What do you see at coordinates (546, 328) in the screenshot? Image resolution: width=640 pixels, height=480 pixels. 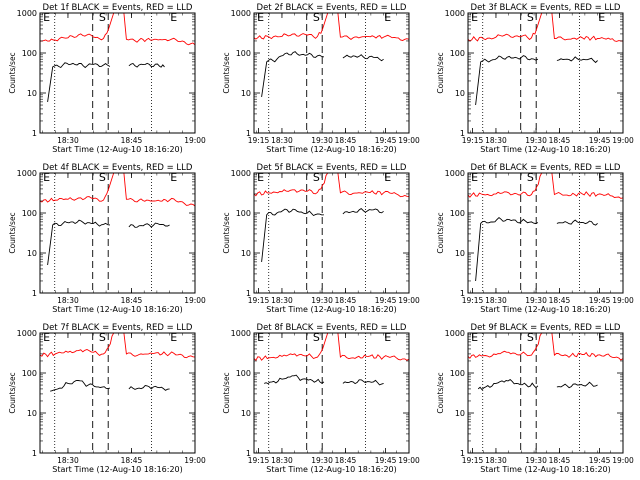 I see `chart-title: Det 9f BLACK = Events, RED = LLD` at bounding box center [546, 328].